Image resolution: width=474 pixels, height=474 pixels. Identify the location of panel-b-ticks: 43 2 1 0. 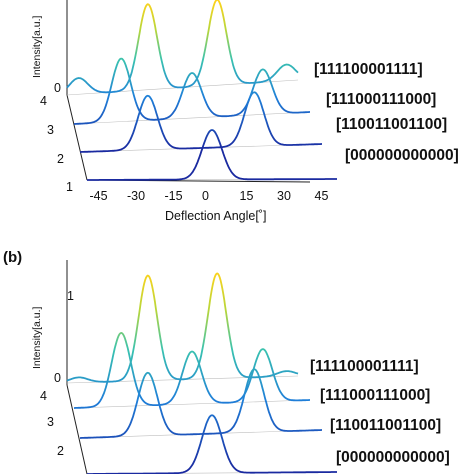
(57, 373).